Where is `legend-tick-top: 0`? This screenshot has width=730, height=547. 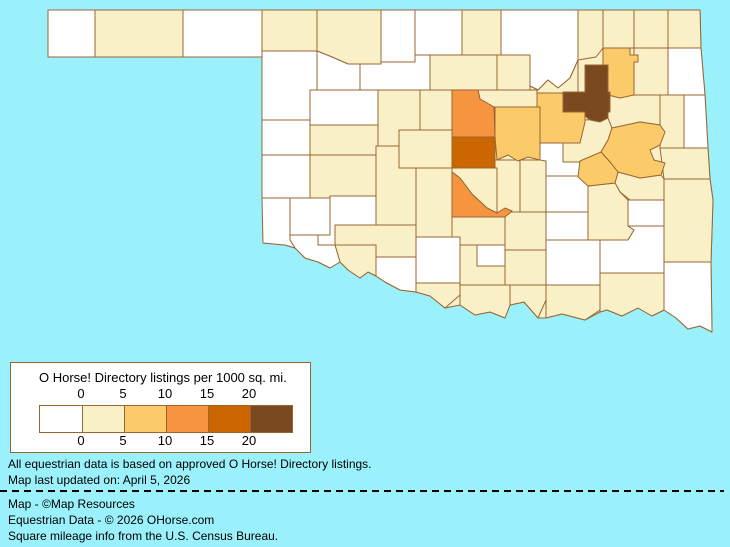
legend-tick-top: 0 is located at coordinates (81, 393).